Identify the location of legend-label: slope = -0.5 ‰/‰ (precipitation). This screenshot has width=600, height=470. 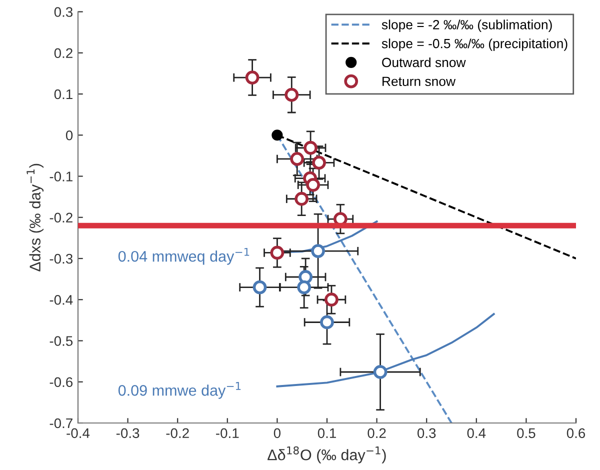
(475, 44).